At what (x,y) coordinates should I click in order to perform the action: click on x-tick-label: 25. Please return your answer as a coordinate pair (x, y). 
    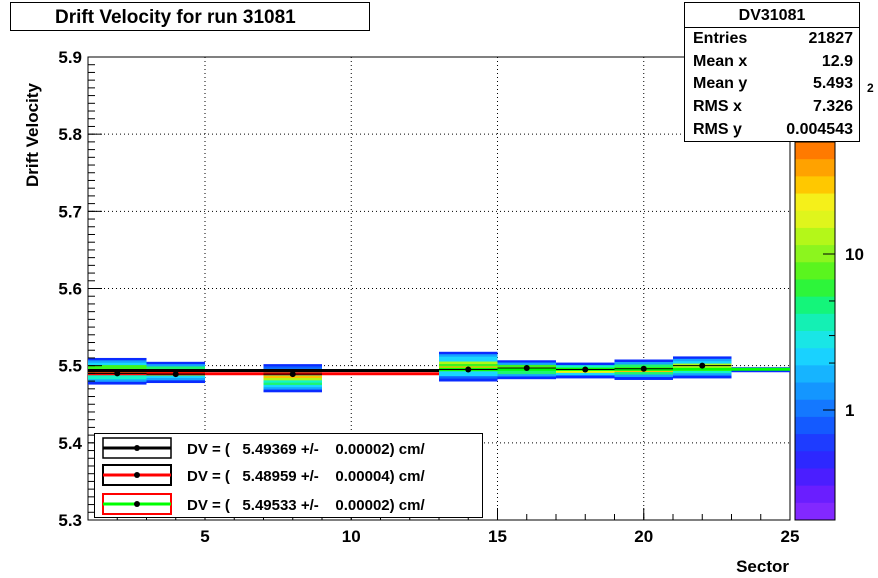
    Looking at the image, I should click on (790, 536).